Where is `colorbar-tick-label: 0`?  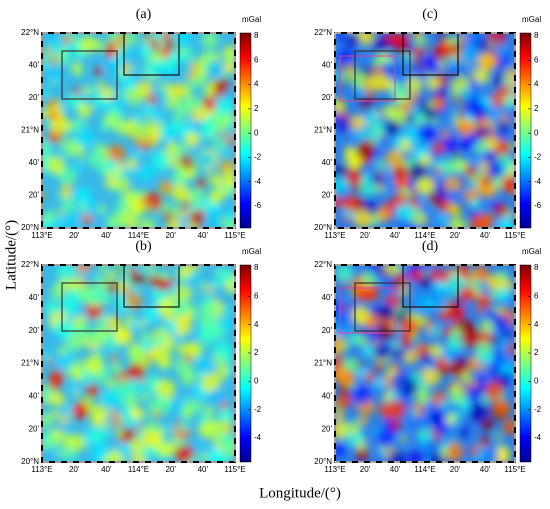
colorbar-tick-label: 0 is located at coordinates (536, 132).